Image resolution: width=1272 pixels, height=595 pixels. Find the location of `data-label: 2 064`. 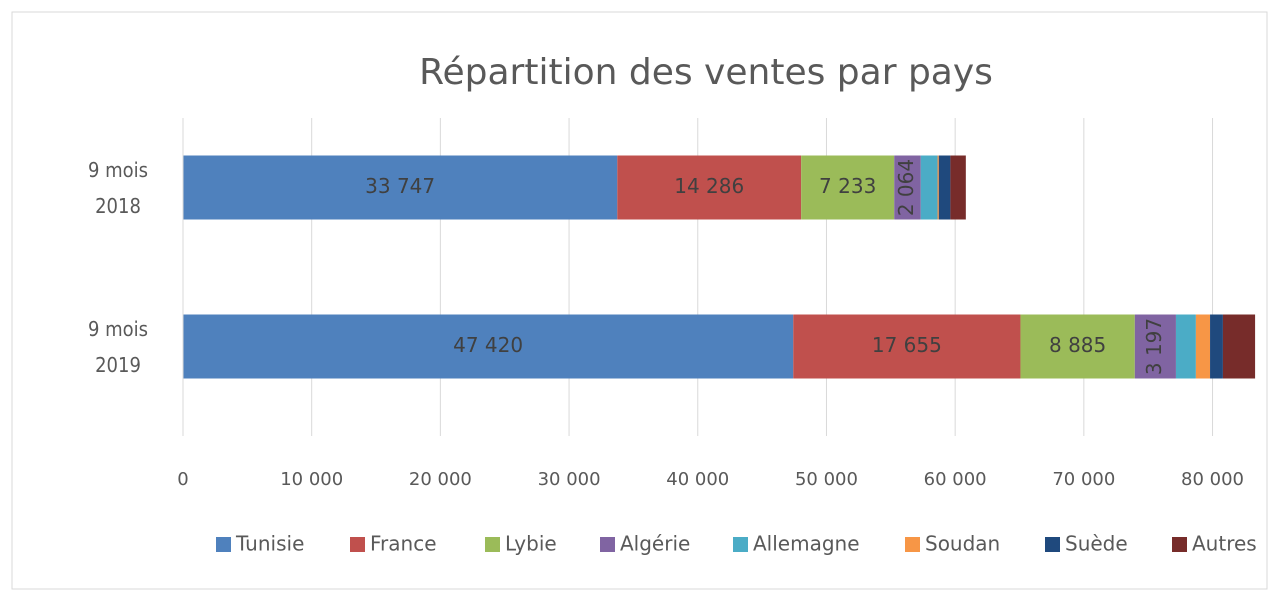

data-label: 2 064 is located at coordinates (906, 187).